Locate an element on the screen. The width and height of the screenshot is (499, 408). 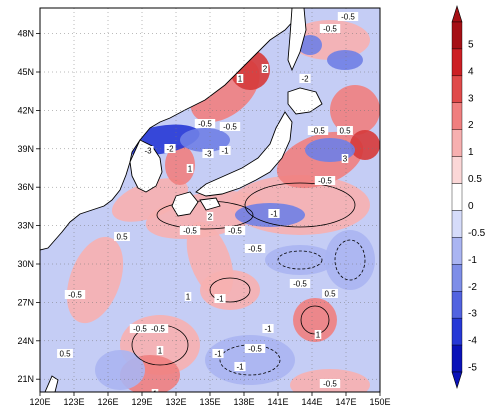
colorbar-bottom-arrow is located at coordinates (457, 380).